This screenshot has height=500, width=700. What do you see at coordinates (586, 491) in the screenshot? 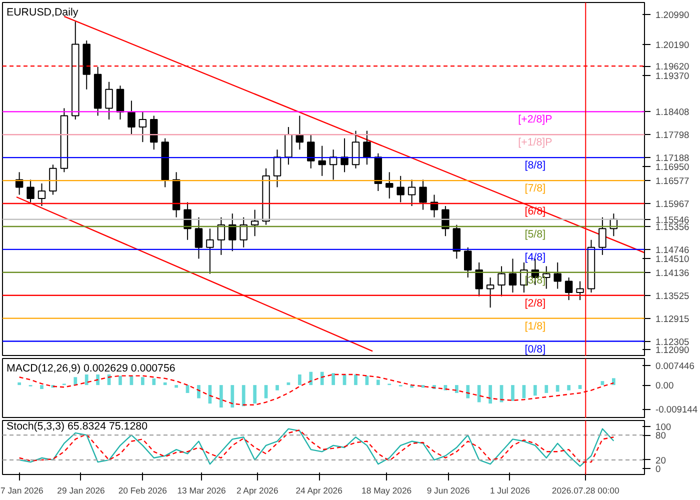
I see `ref-line-label: 2026.07.28 00:00` at bounding box center [586, 491].